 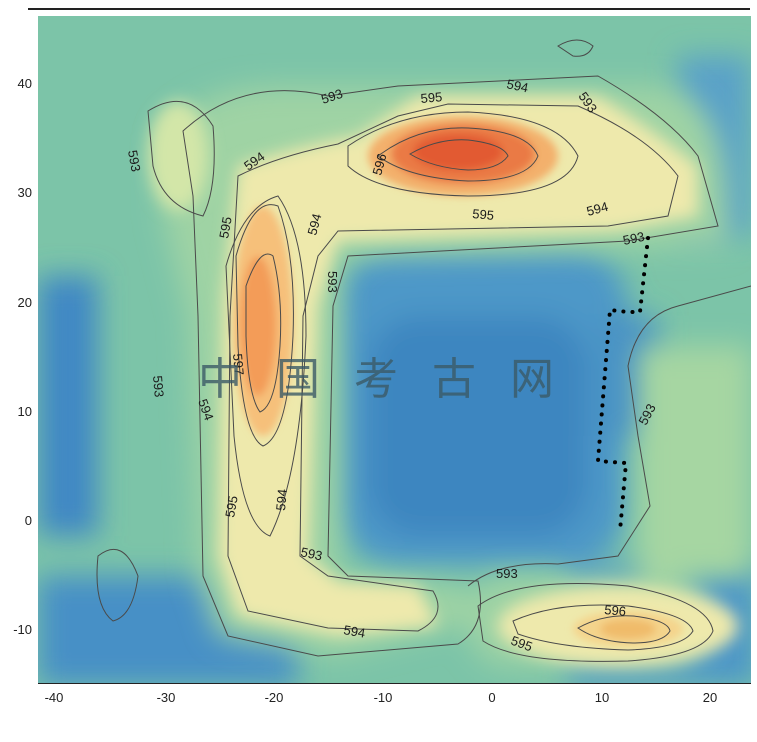 What do you see at coordinates (492, 697) in the screenshot?
I see `x-tick-label: 0` at bounding box center [492, 697].